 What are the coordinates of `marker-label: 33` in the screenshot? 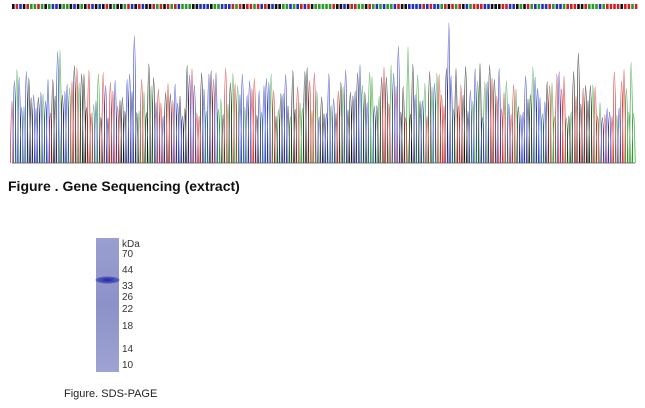 It's located at (128, 286).